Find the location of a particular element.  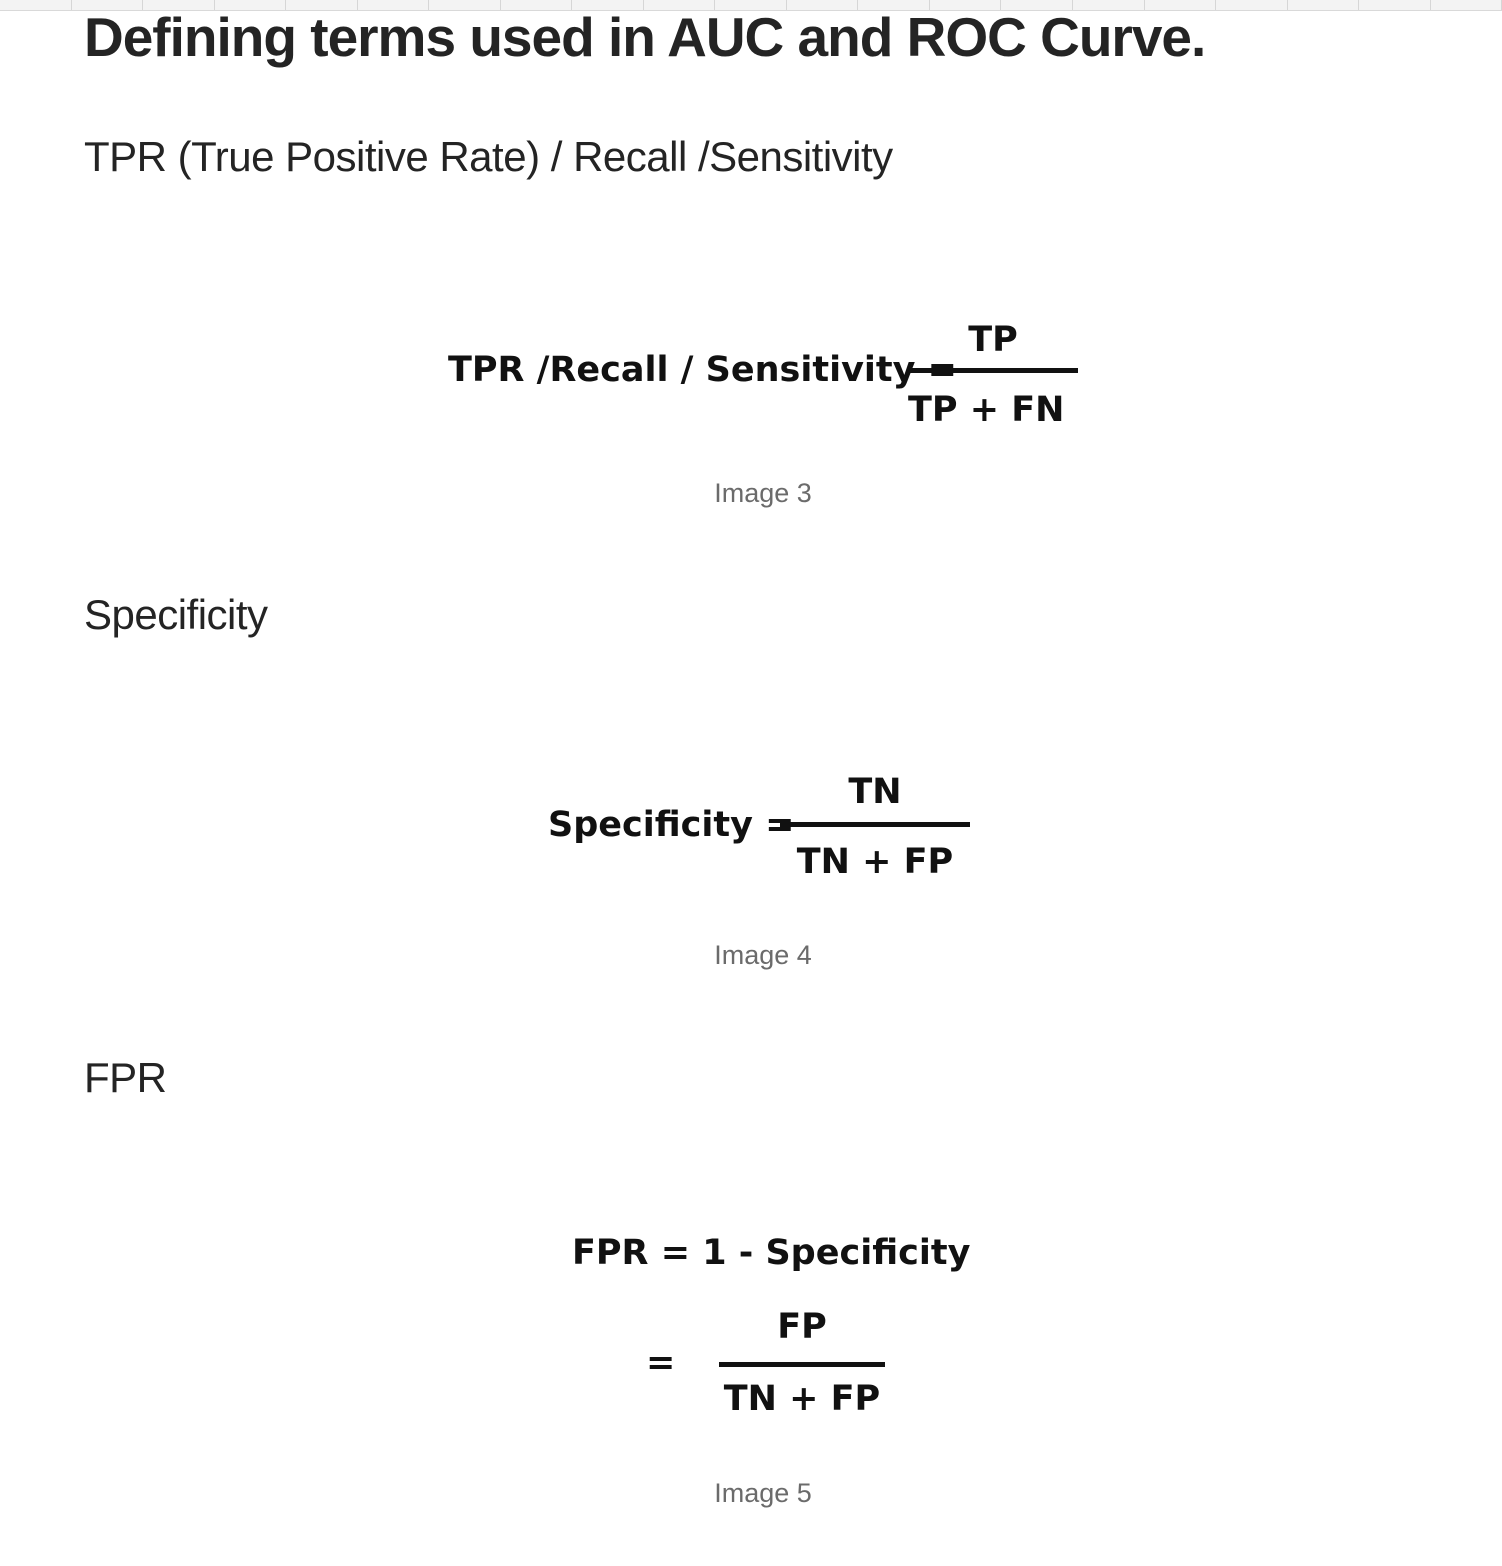

section-heading-specificity: Specificity is located at coordinates (176, 614).